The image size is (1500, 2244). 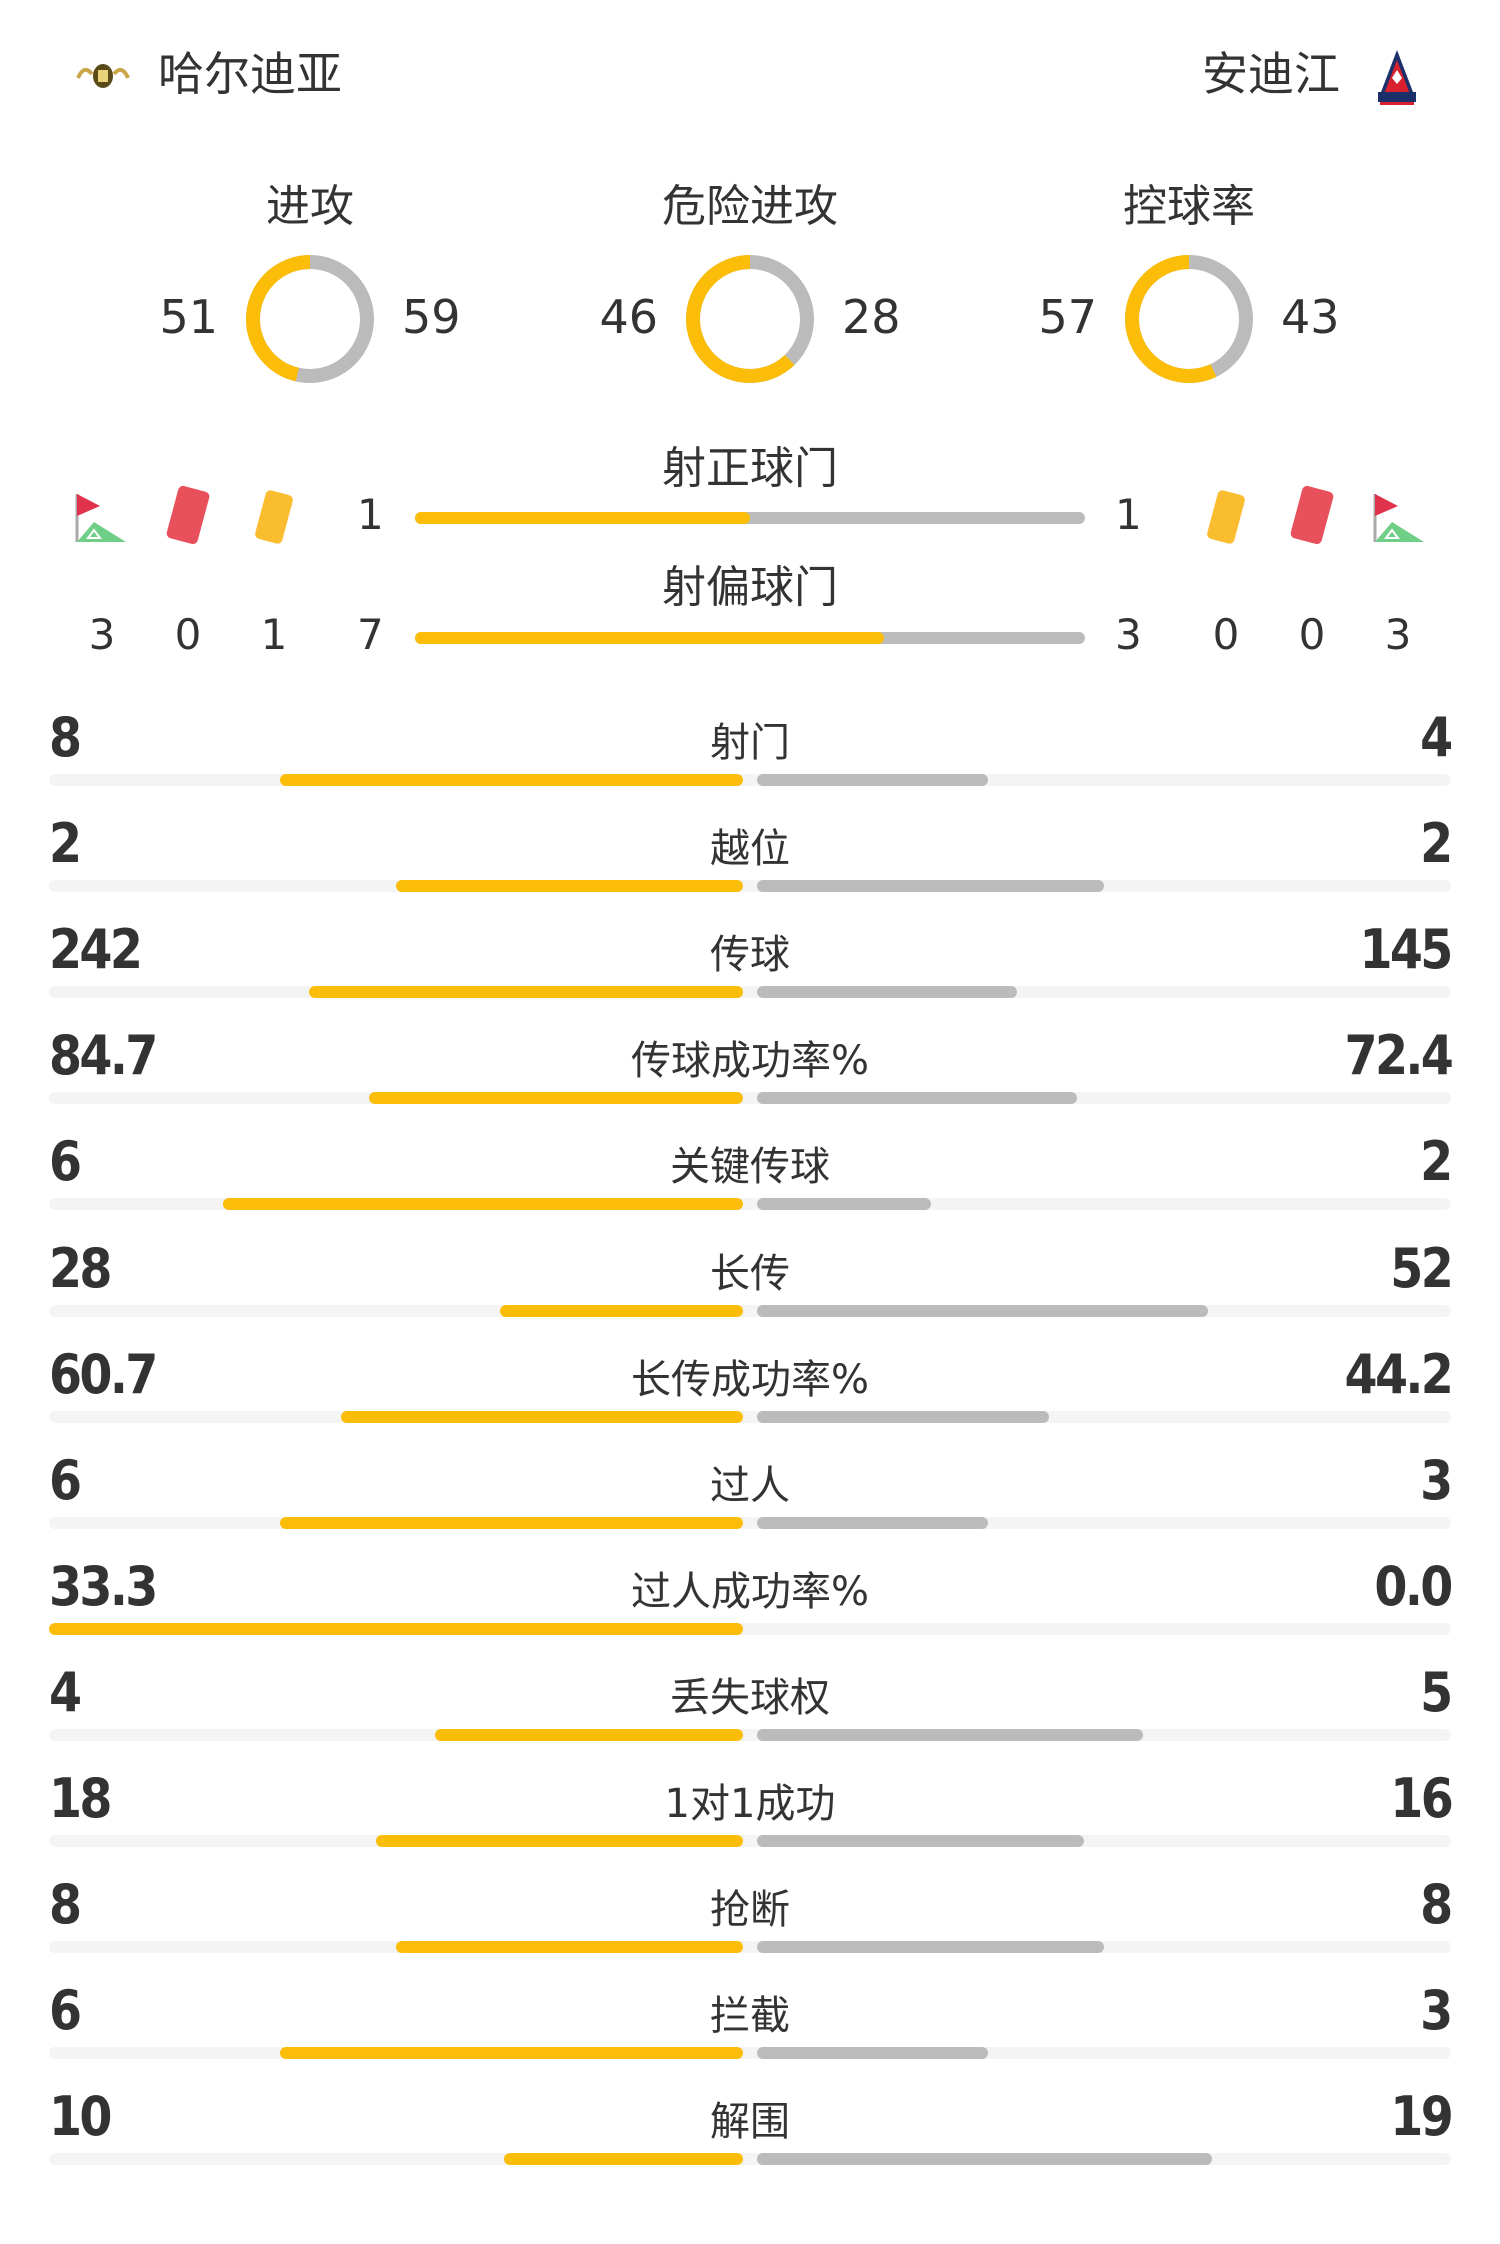 What do you see at coordinates (81, 1798) in the screenshot?
I see `stat-home-value: 18` at bounding box center [81, 1798].